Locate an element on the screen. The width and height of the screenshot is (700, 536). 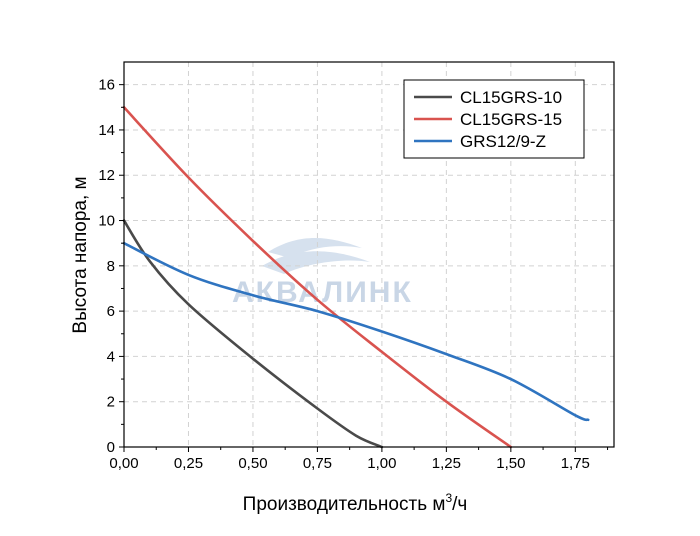
x-tick-label: 1,25 is located at coordinates (446, 463).